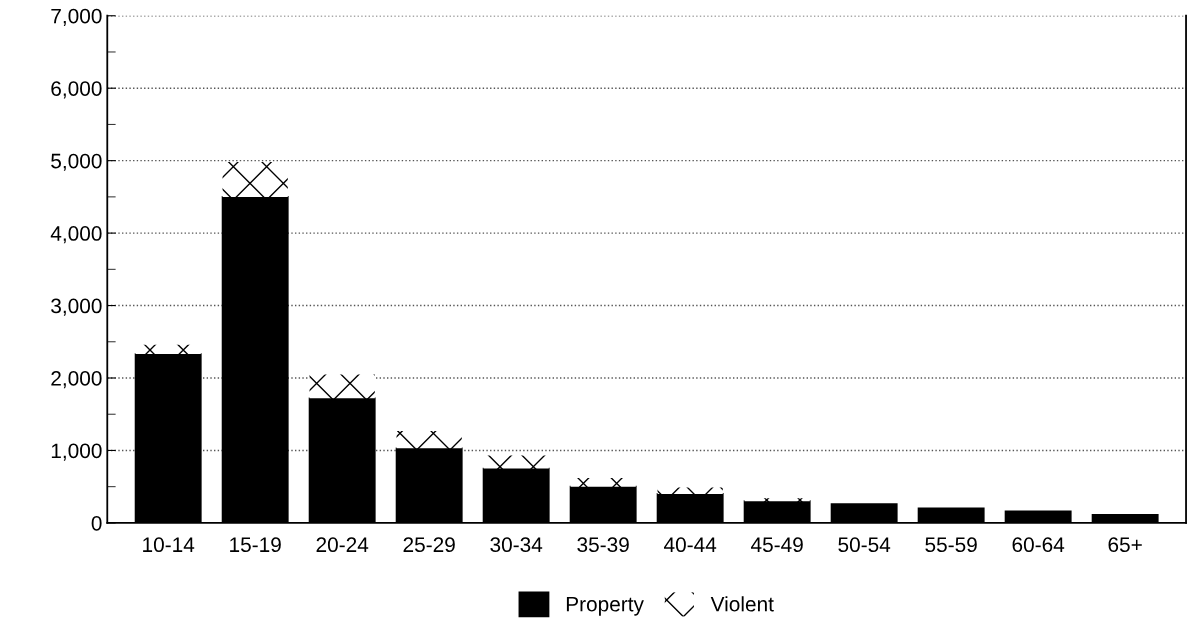 This screenshot has height=630, width=1192. Describe the element at coordinates (605, 606) in the screenshot. I see `legend-label: Property` at that location.